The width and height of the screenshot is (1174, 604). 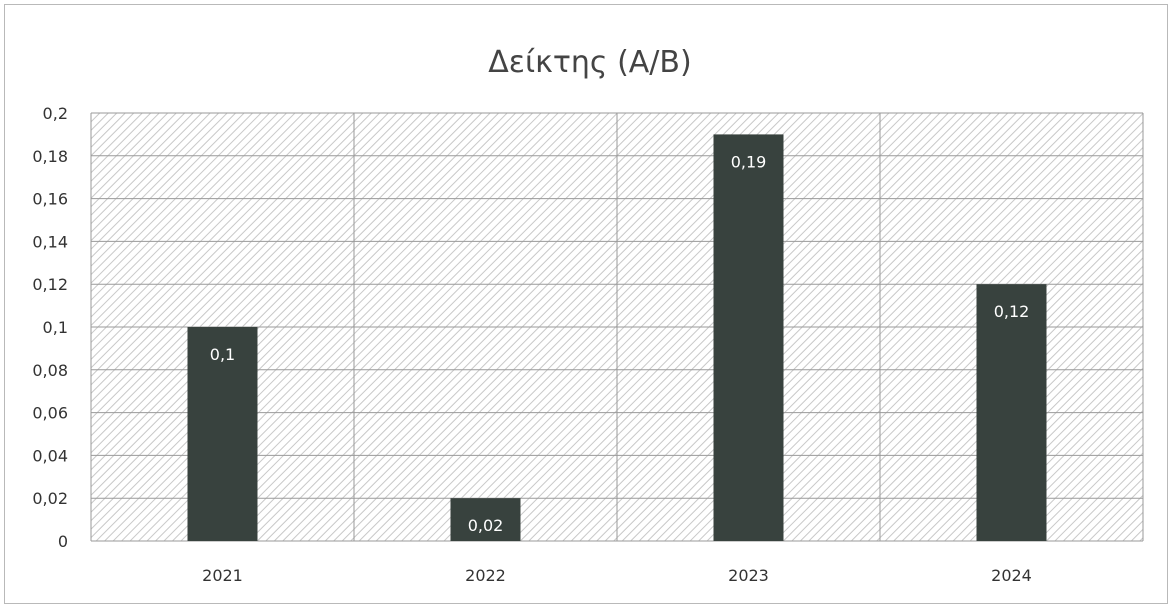 I want to click on y-tick-label: 0,16, so click(x=50, y=199).